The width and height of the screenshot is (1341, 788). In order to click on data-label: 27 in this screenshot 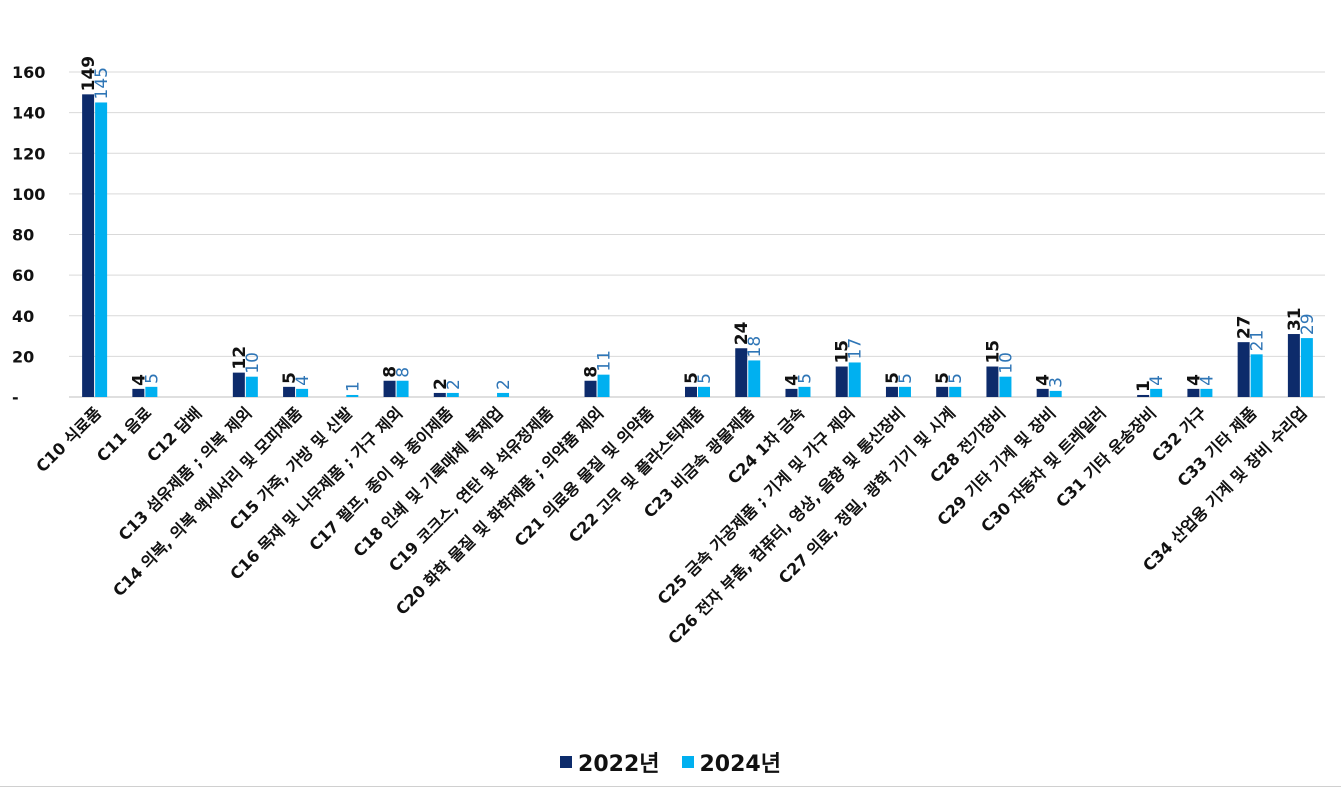, I will do `click(1245, 327)`.